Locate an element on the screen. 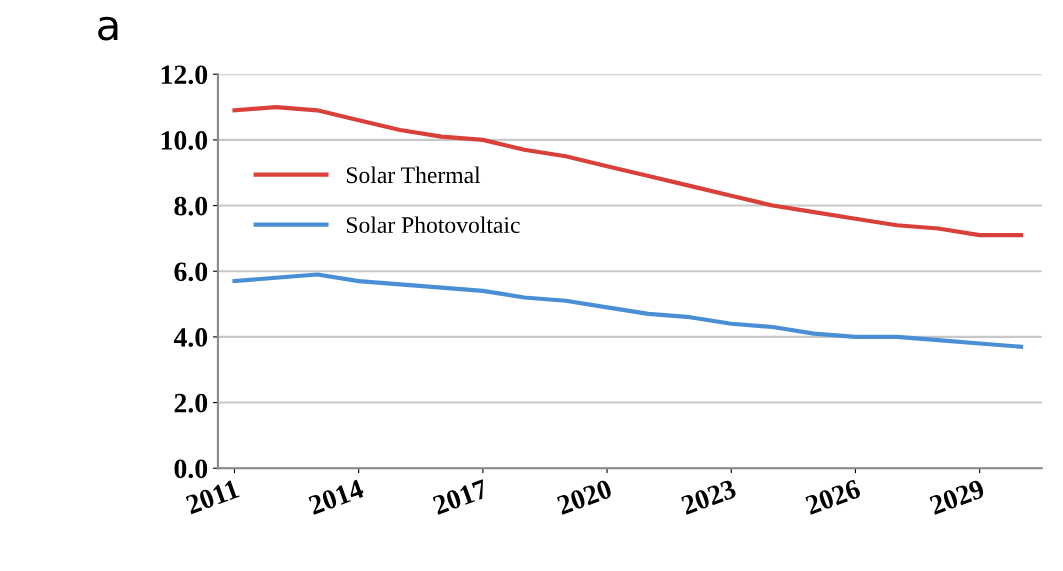 The image size is (1063, 571). y-tick-label: 4.0 is located at coordinates (190, 337).